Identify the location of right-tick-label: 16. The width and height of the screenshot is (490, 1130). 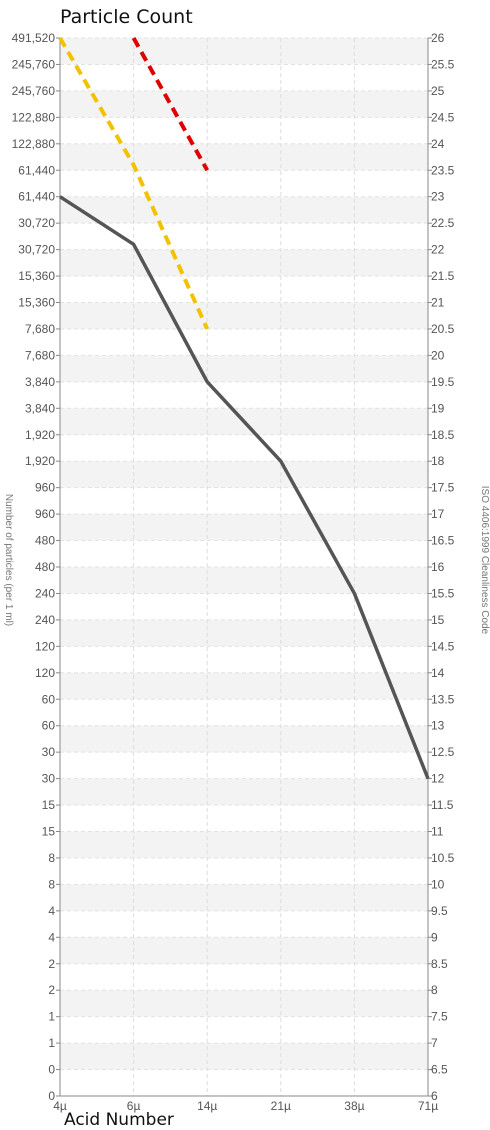
(438, 567).